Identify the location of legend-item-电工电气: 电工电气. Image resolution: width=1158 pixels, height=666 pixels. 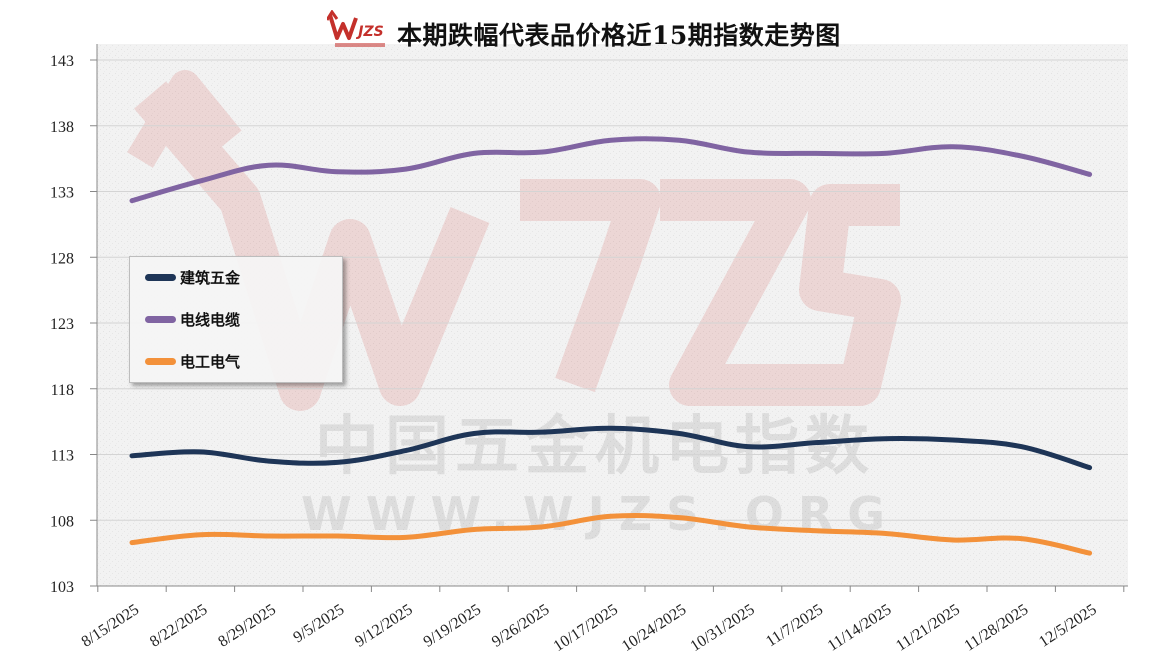
(193, 361).